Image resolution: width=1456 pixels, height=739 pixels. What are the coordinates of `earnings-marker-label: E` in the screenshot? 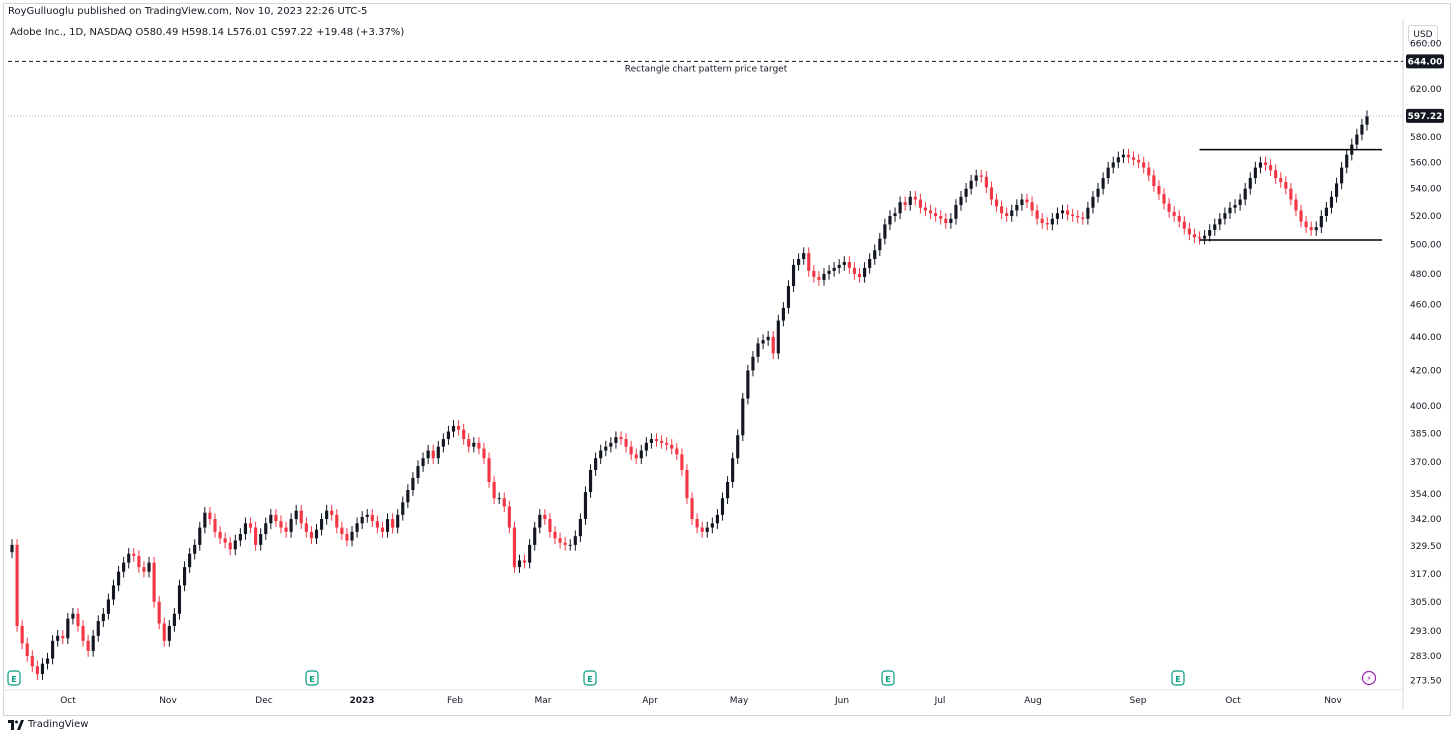 It's located at (311, 679).